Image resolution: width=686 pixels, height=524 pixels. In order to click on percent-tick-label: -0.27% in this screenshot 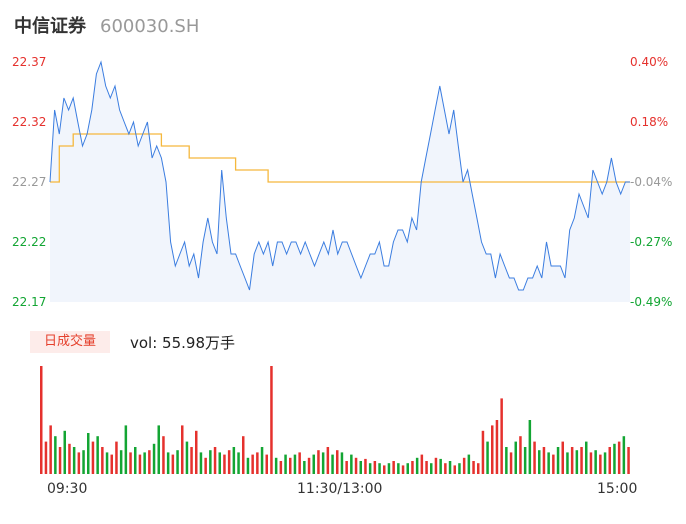, I will do `click(651, 242)`.